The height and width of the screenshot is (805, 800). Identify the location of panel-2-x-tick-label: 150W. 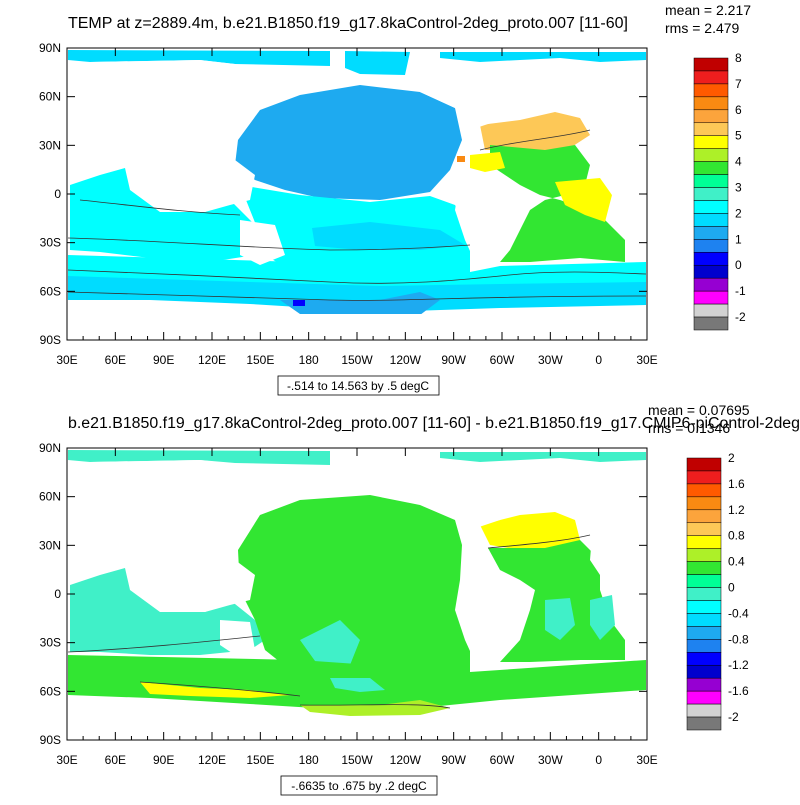
(357, 760).